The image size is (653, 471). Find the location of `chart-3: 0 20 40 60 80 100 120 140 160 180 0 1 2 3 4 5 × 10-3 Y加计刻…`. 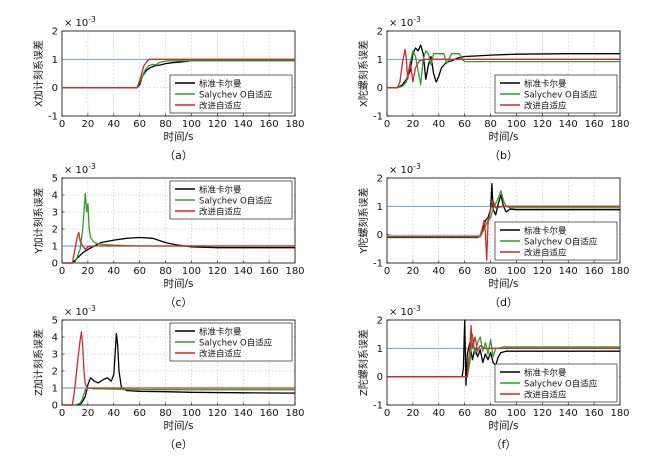

chart-3: 0 20 40 60 80 100 120 140 160 180 0 1 2 3 4 5 × 10-3 Y加计刻… is located at coordinates (168, 235).